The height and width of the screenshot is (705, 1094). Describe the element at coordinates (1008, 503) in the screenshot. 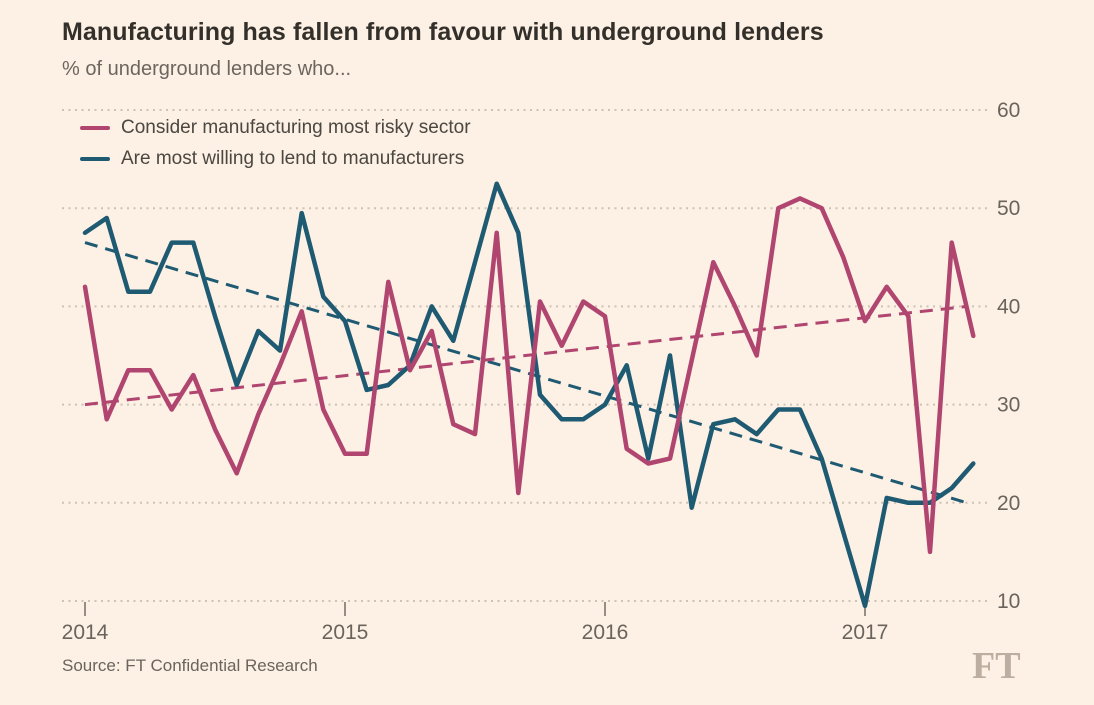

I see `y-tick-label-20: 20` at that location.